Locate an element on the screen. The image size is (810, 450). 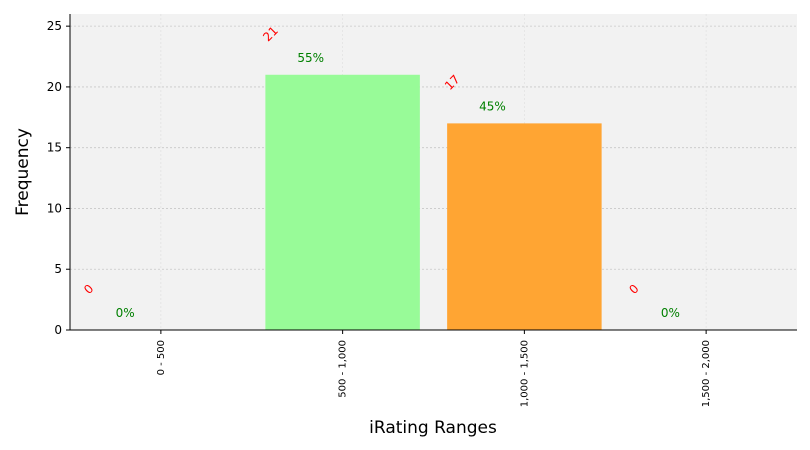
x-tick-label: 0 - 500 is located at coordinates (161, 357).